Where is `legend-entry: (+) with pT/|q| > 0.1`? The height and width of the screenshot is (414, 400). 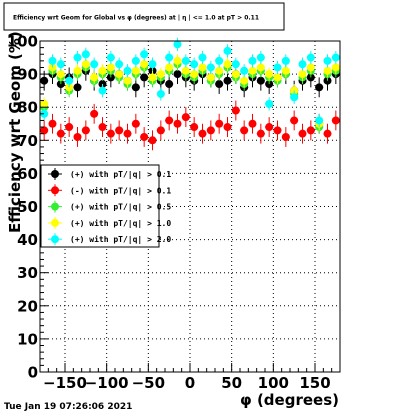 legend-entry: (+) with pT/|q| > 0.1 is located at coordinates (109, 174).